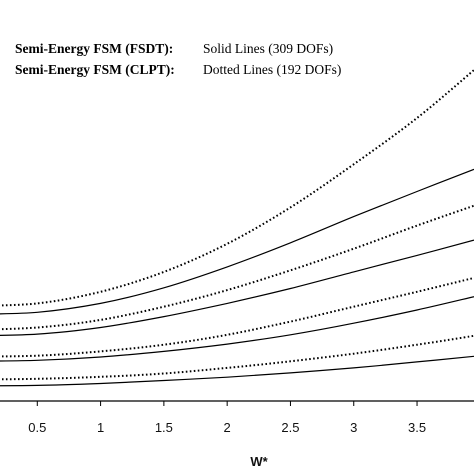 This screenshot has width=474, height=474. I want to click on x-tick-label: 0.5, so click(37, 427).